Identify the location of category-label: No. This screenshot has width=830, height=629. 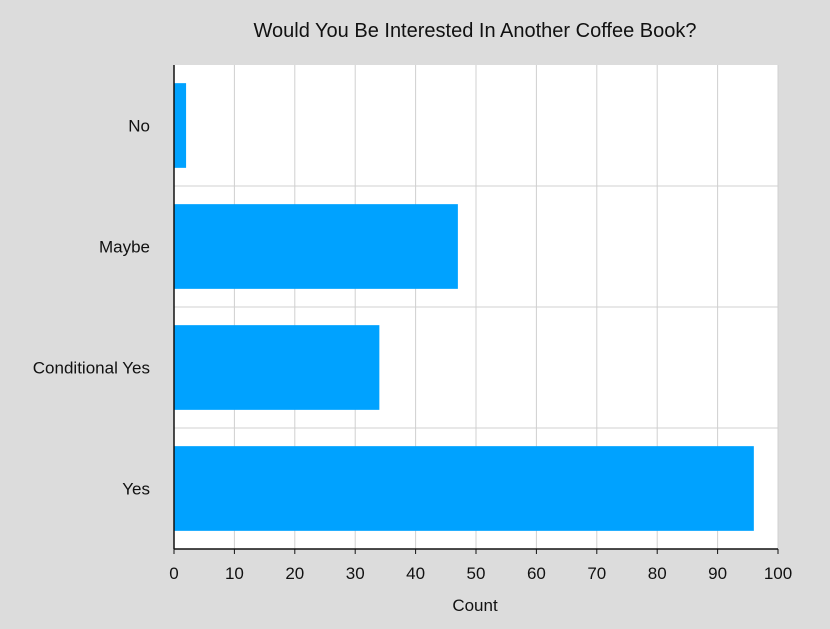
(139, 126).